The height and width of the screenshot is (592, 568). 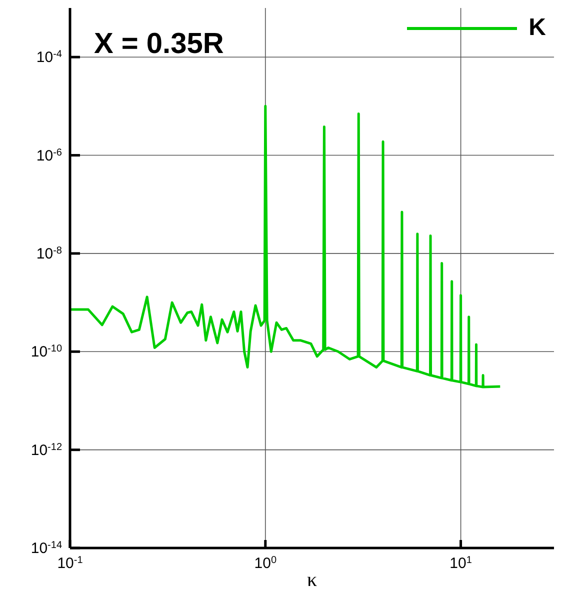 What do you see at coordinates (46, 352) in the screenshot?
I see `y-tick-label: 10$^{-10}$` at bounding box center [46, 352].